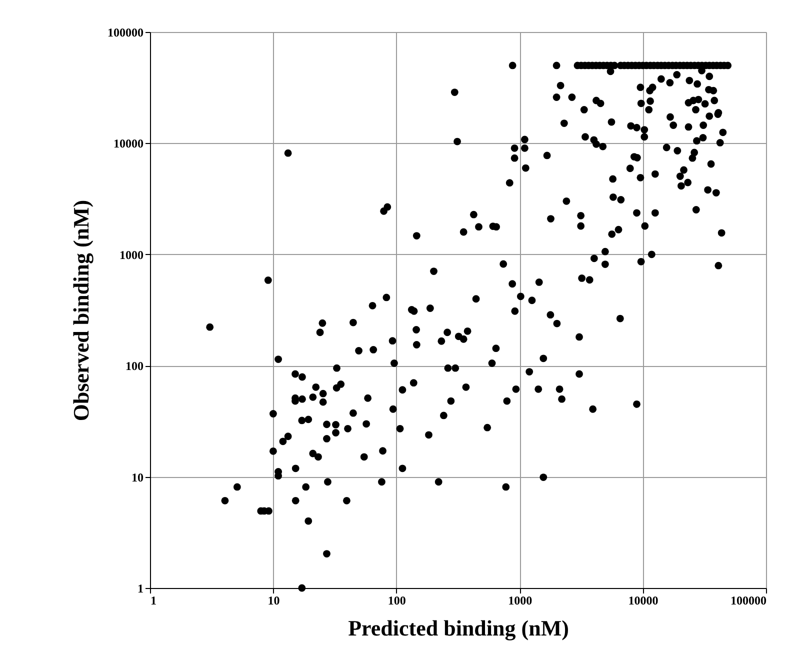 The width and height of the screenshot is (811, 671). Describe the element at coordinates (397, 601) in the screenshot. I see `x-tick-label: 100` at that location.